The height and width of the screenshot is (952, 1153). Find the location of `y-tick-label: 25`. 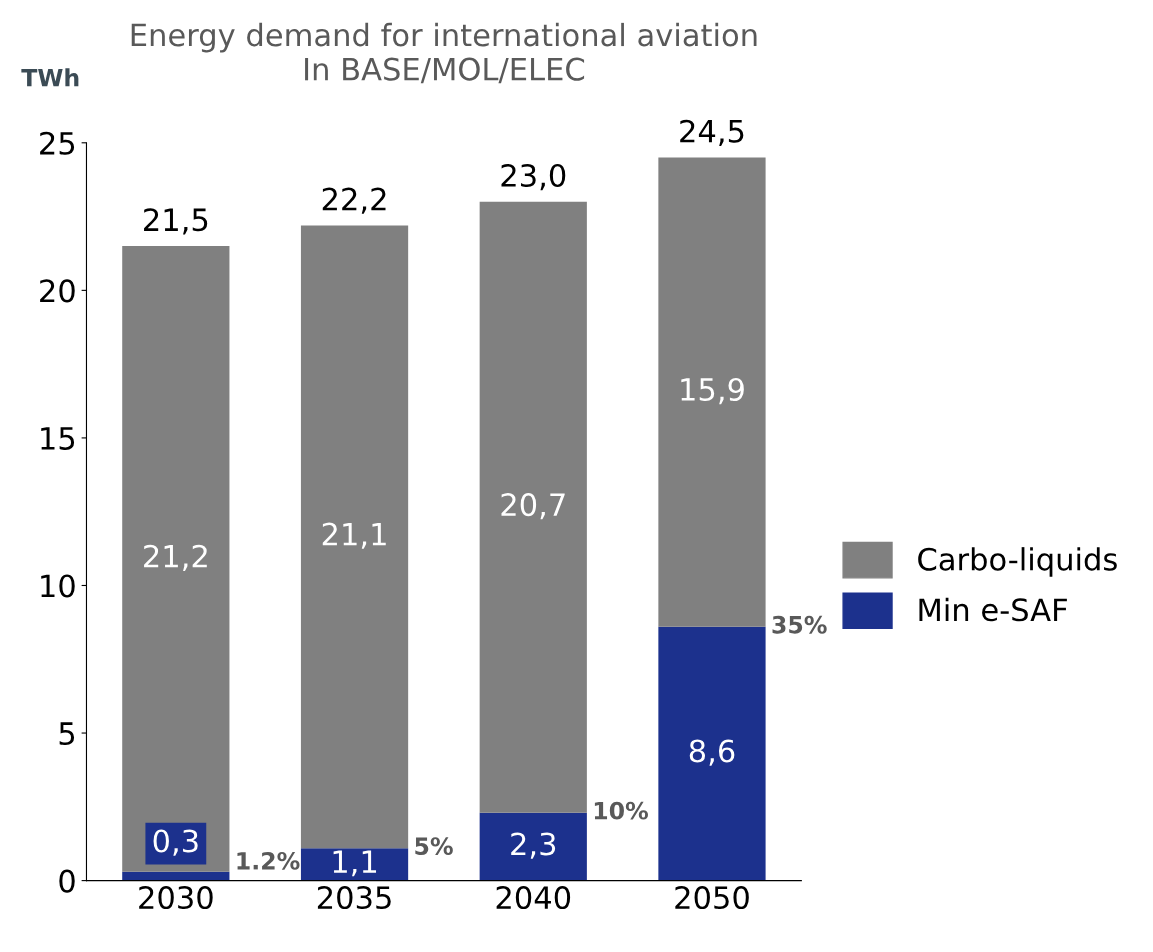

y-tick-label: 25 is located at coordinates (57, 143).